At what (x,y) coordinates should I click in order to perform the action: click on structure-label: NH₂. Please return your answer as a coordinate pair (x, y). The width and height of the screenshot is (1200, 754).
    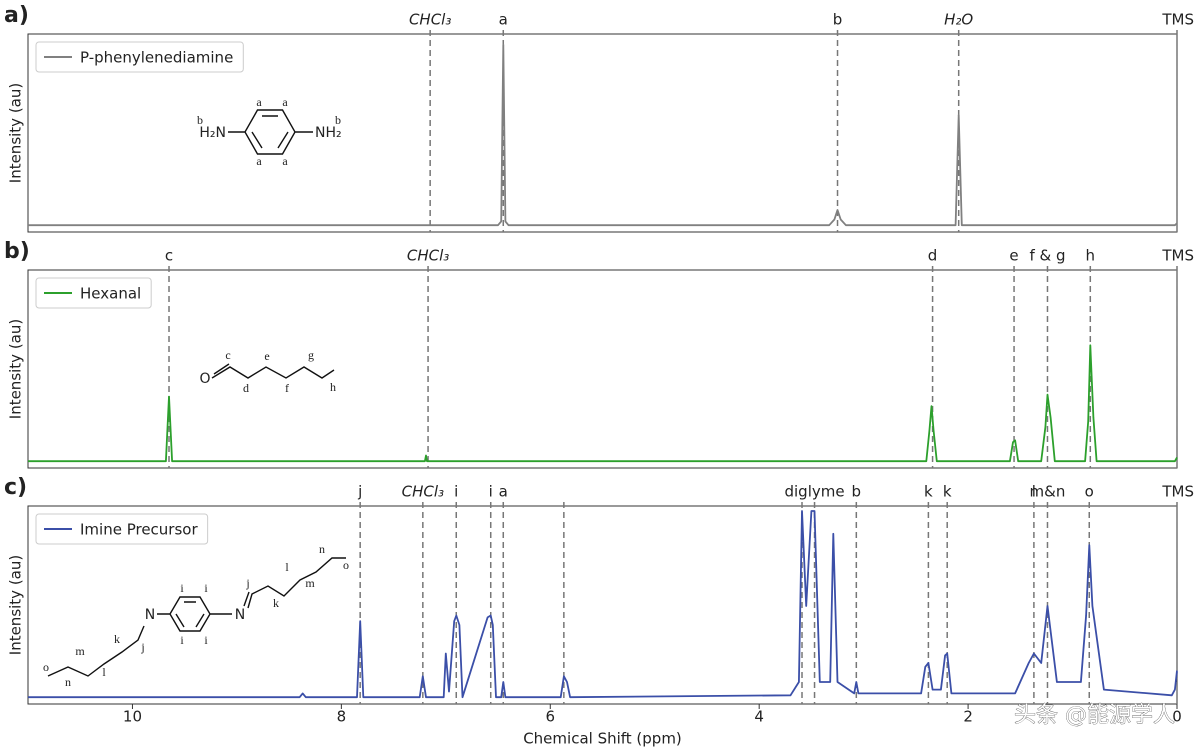
    Looking at the image, I should click on (328, 133).